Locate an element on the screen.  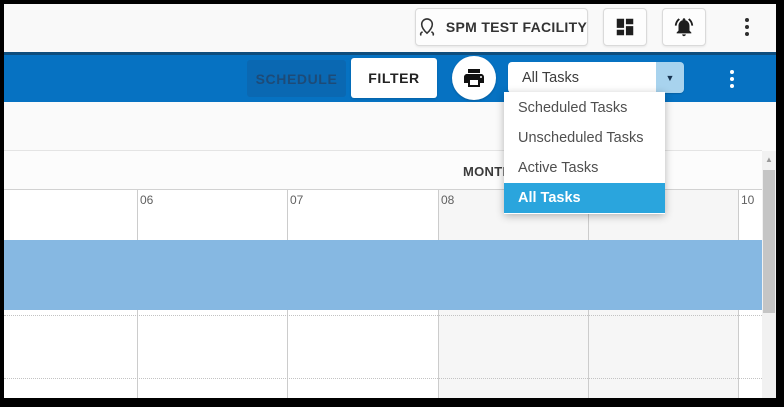
day-number-label: 06 is located at coordinates (147, 200).